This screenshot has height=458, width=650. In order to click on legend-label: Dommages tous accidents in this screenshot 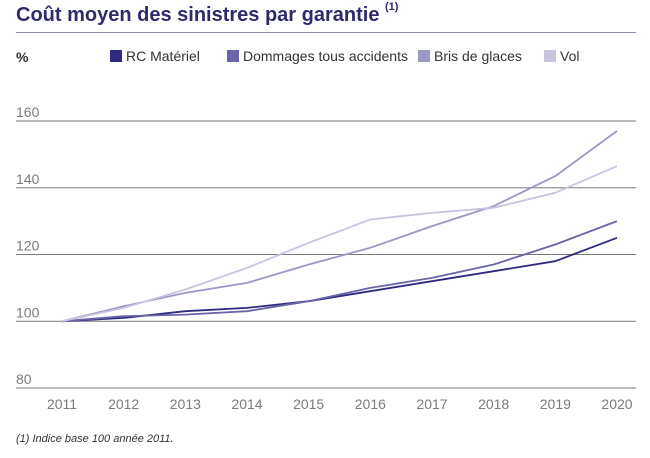, I will do `click(325, 56)`.